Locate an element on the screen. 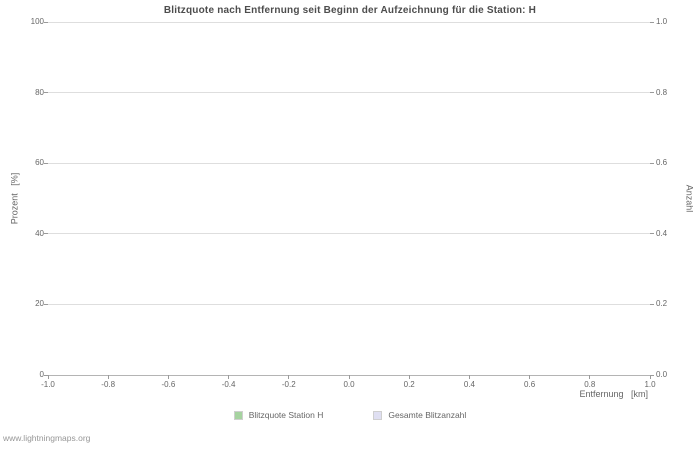  x-axis-tick-label: 0.6 is located at coordinates (530, 384).